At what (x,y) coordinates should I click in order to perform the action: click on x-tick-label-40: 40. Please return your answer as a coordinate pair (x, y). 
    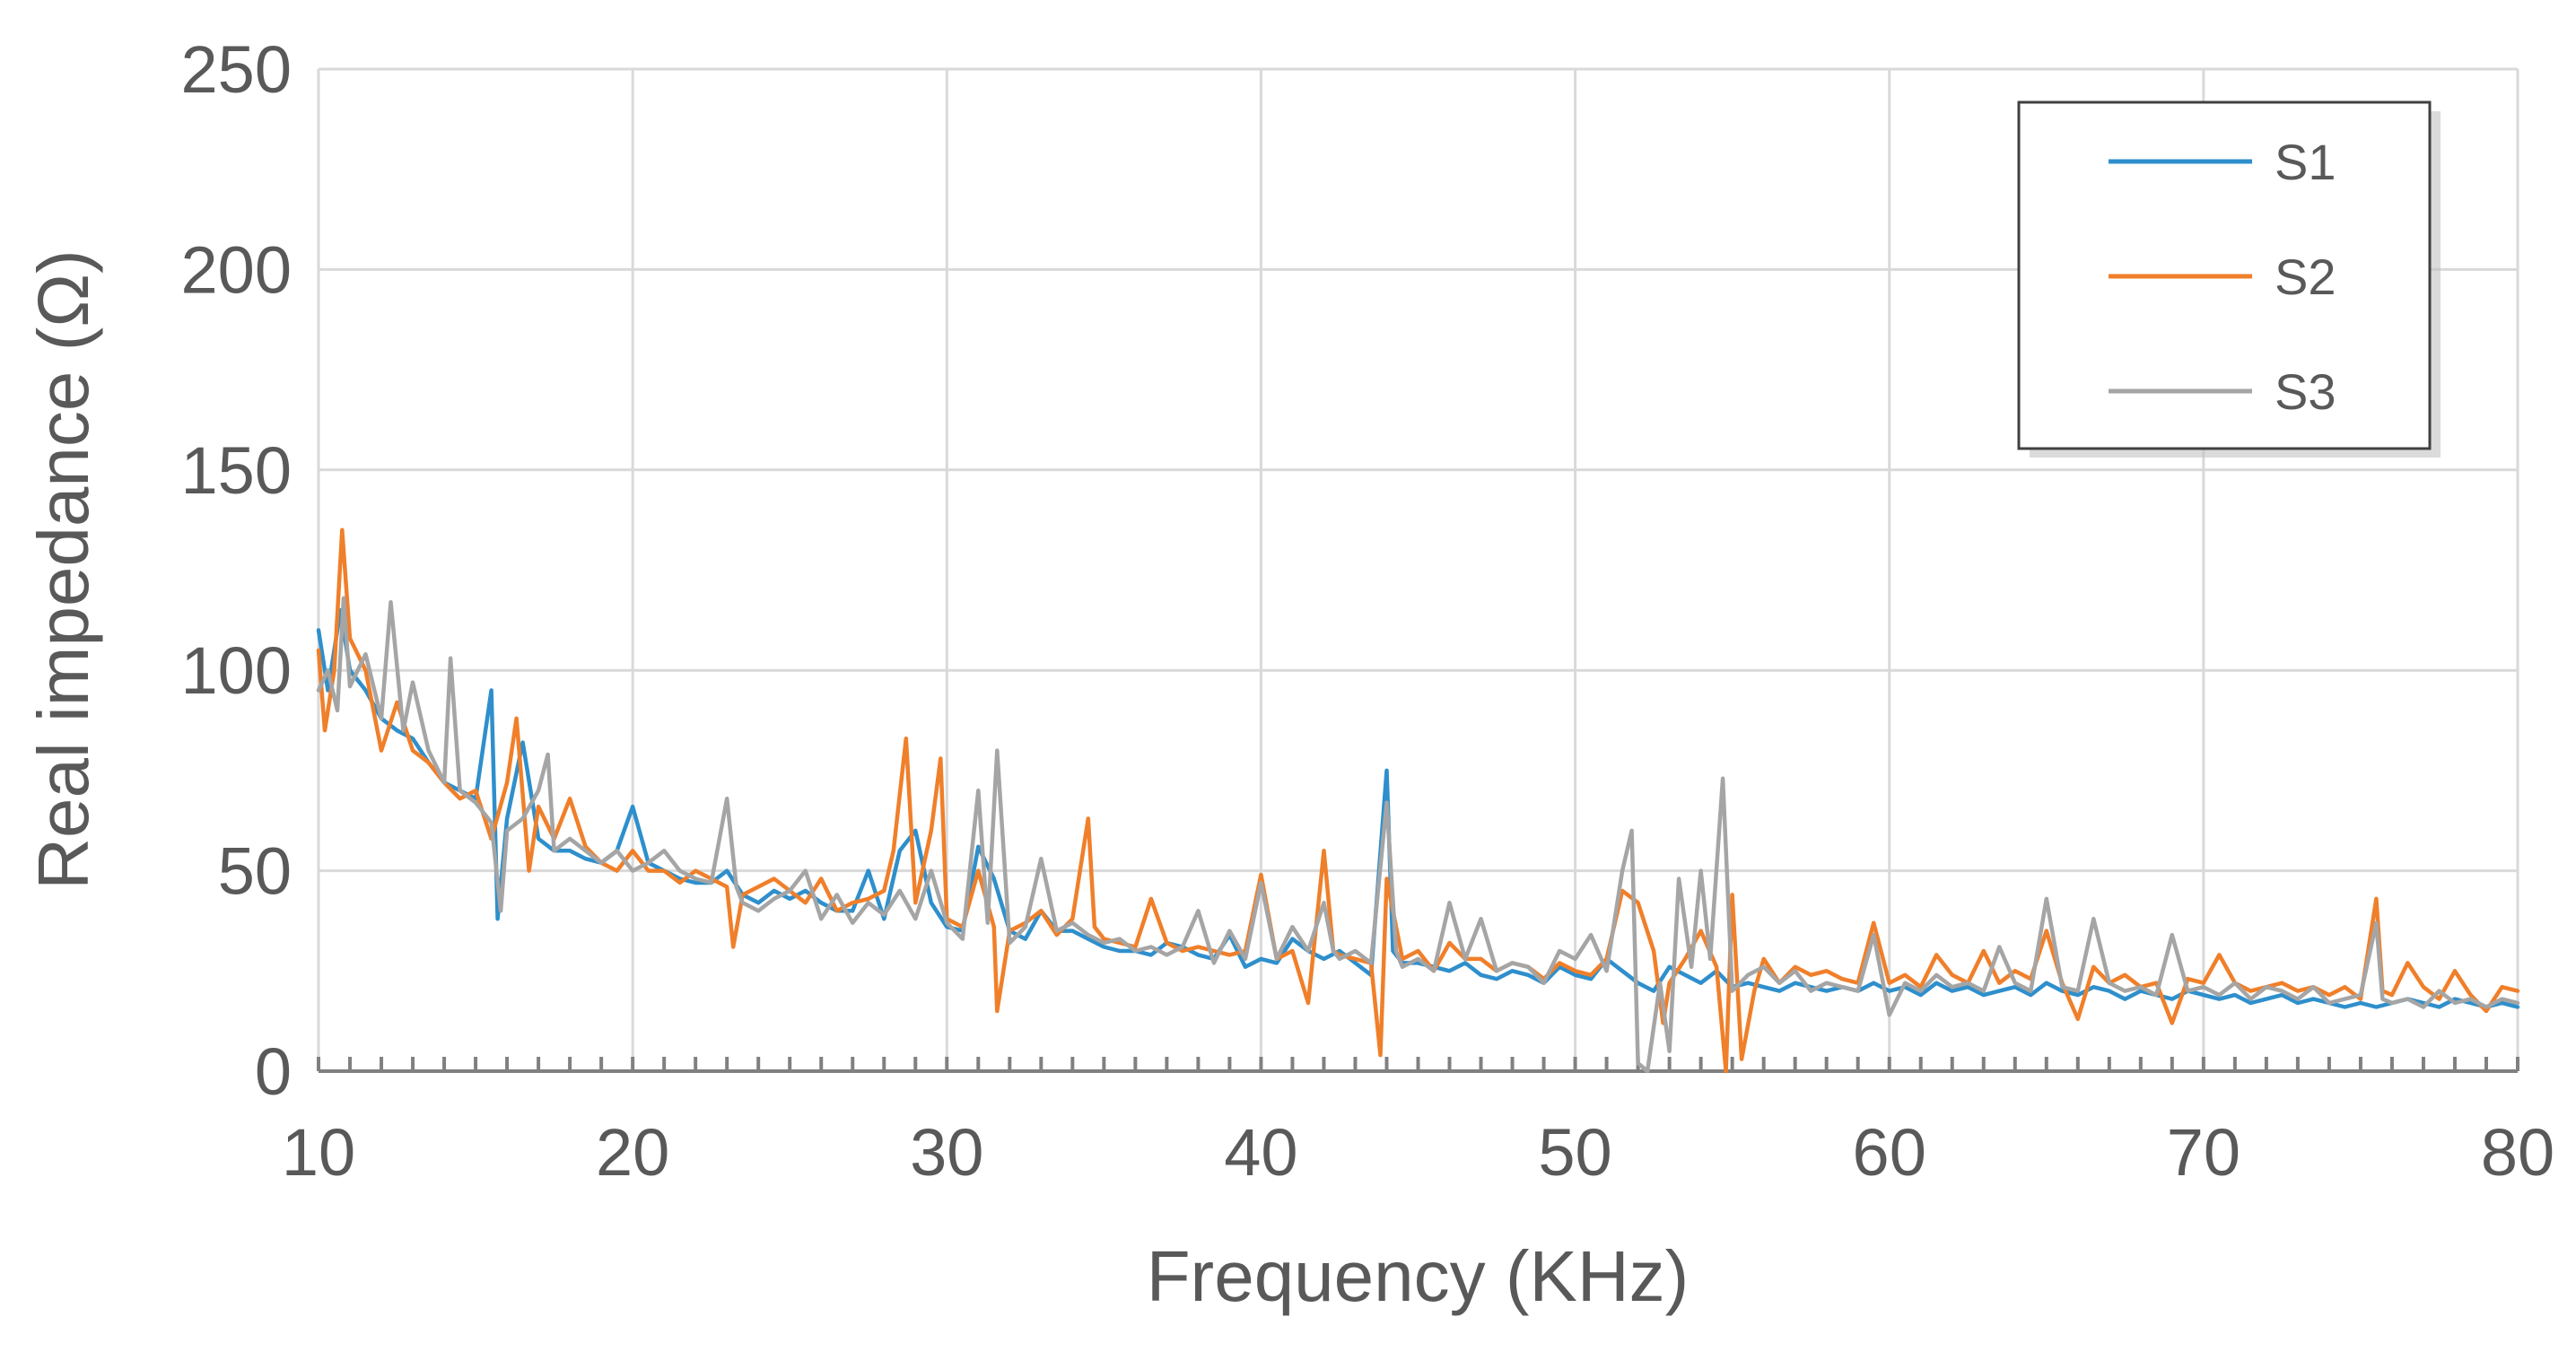
    Looking at the image, I should click on (1261, 1152).